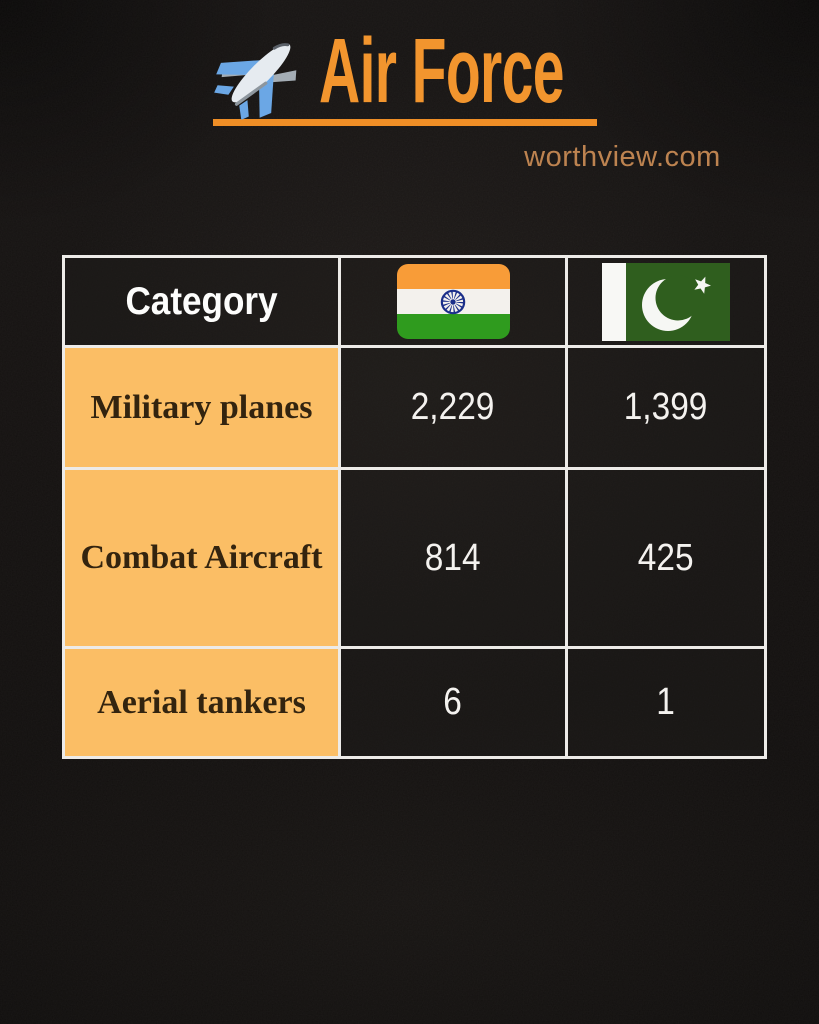 The height and width of the screenshot is (1024, 819). I want to click on value-text: 2,229, so click(453, 407).